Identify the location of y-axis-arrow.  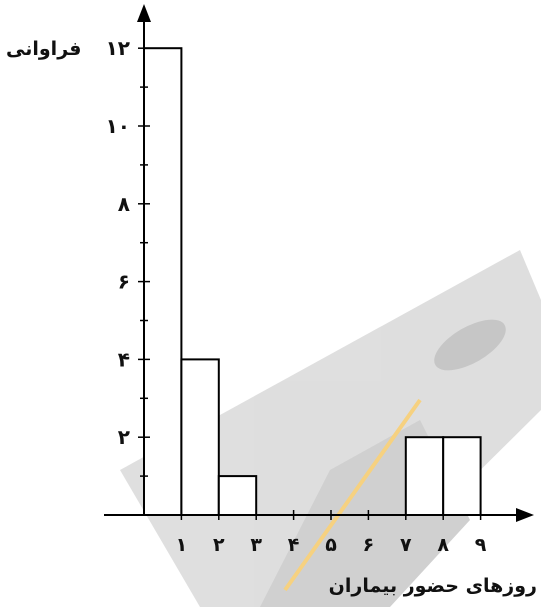
(144, 13).